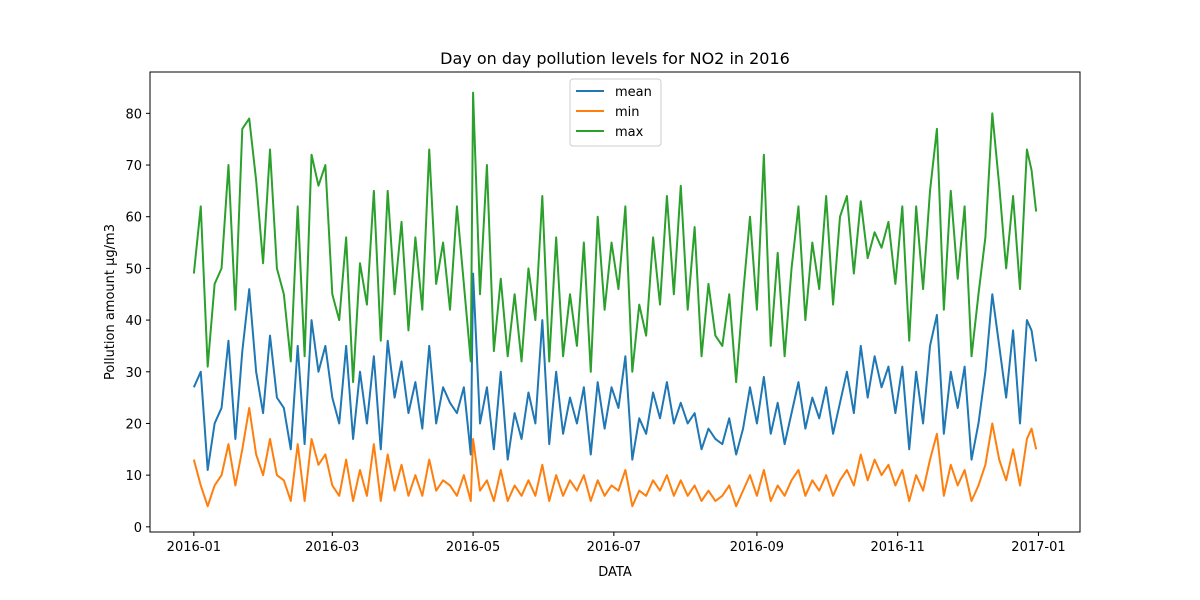 The width and height of the screenshot is (1200, 600). What do you see at coordinates (332, 547) in the screenshot?
I see `x-tick-label: 2016-03` at bounding box center [332, 547].